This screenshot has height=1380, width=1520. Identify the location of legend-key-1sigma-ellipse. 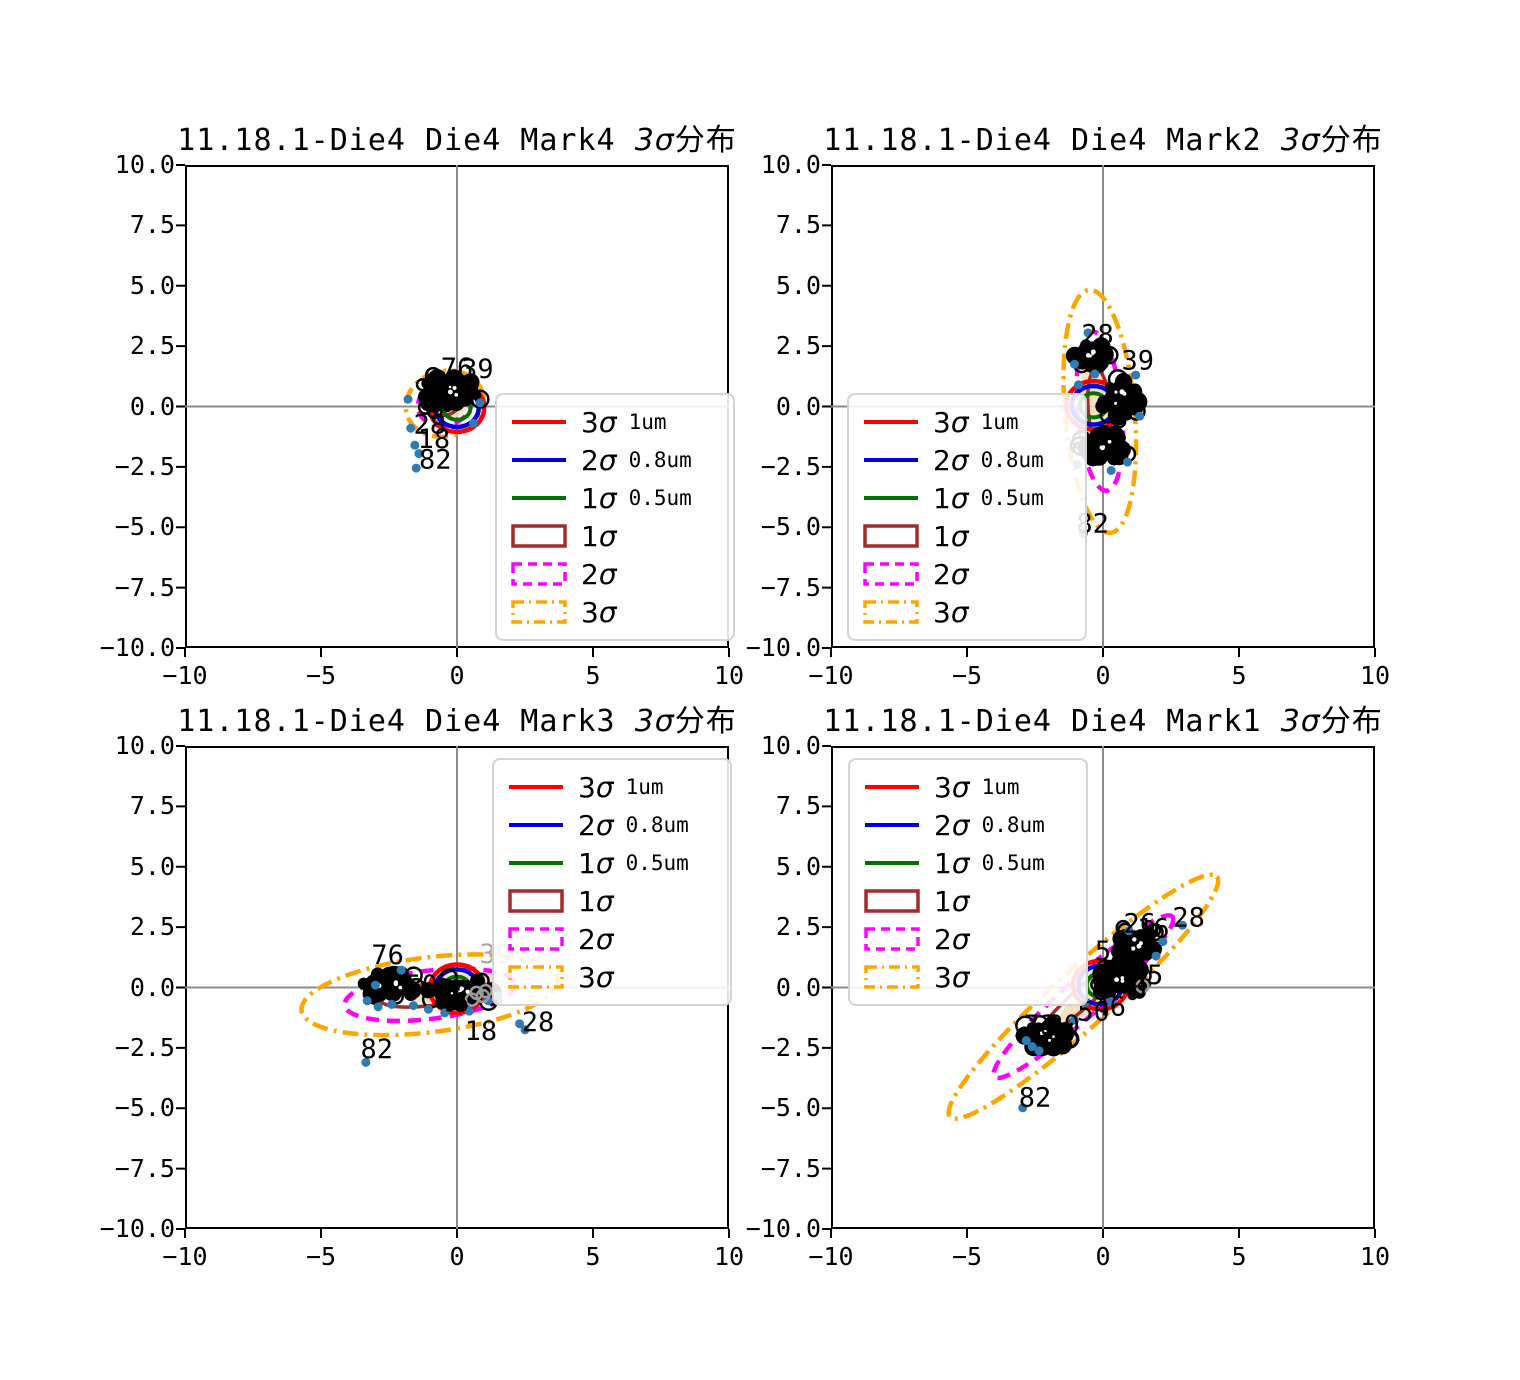
(539, 536).